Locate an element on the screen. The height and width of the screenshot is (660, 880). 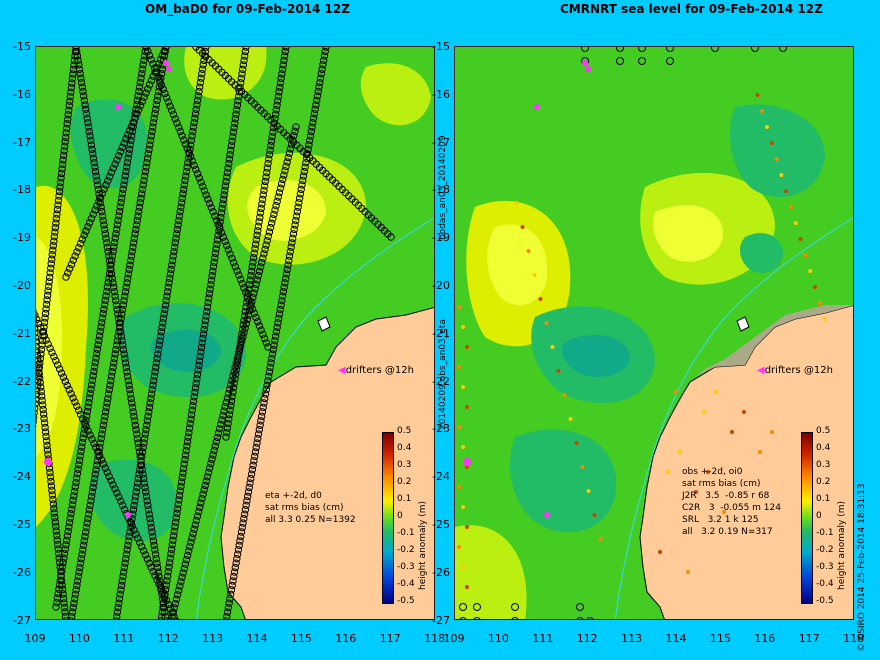
right-stat-line: J2R 3.5 -0.85 r 68 is located at coordinates (726, 496).